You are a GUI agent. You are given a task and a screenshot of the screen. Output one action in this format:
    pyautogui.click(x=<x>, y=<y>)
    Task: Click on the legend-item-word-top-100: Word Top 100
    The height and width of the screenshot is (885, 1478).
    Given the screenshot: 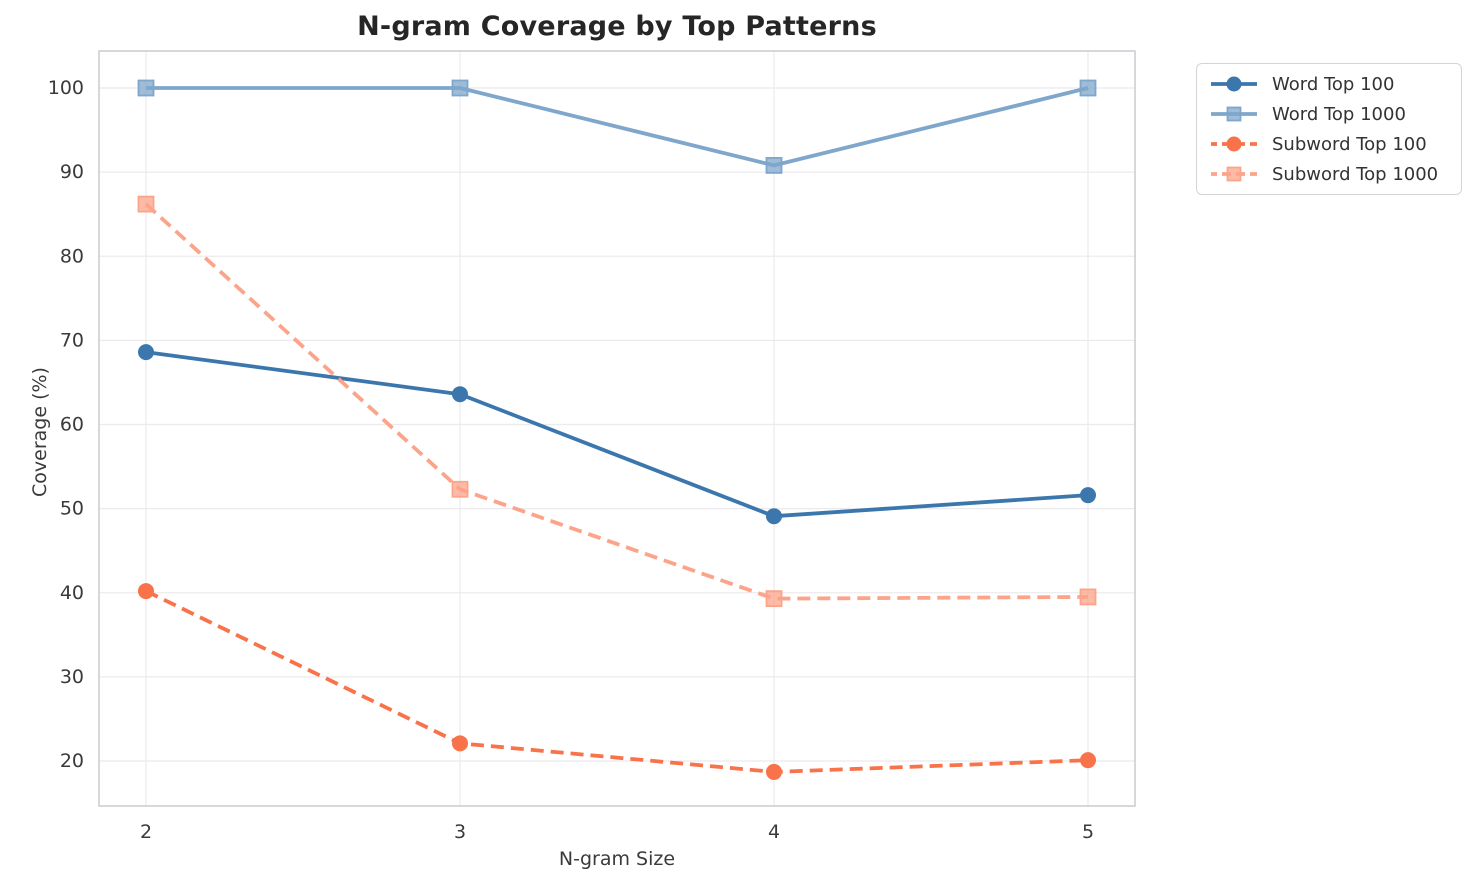 What is the action you would take?
    pyautogui.click(x=1330, y=84)
    